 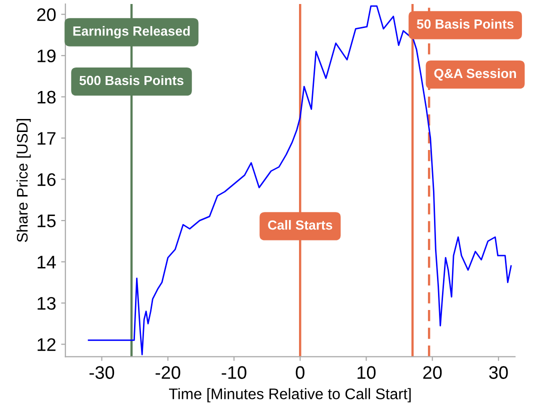 What do you see at coordinates (47, 97) in the screenshot?
I see `y-tick-label: 18` at bounding box center [47, 97].